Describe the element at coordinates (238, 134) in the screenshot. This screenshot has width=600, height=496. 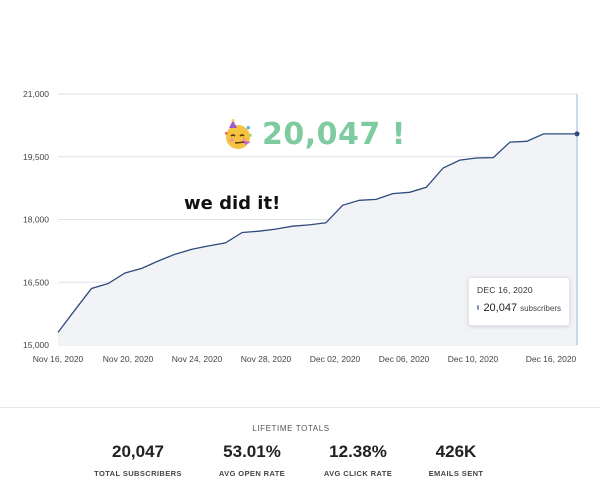
I see `partying-face-icon` at that location.